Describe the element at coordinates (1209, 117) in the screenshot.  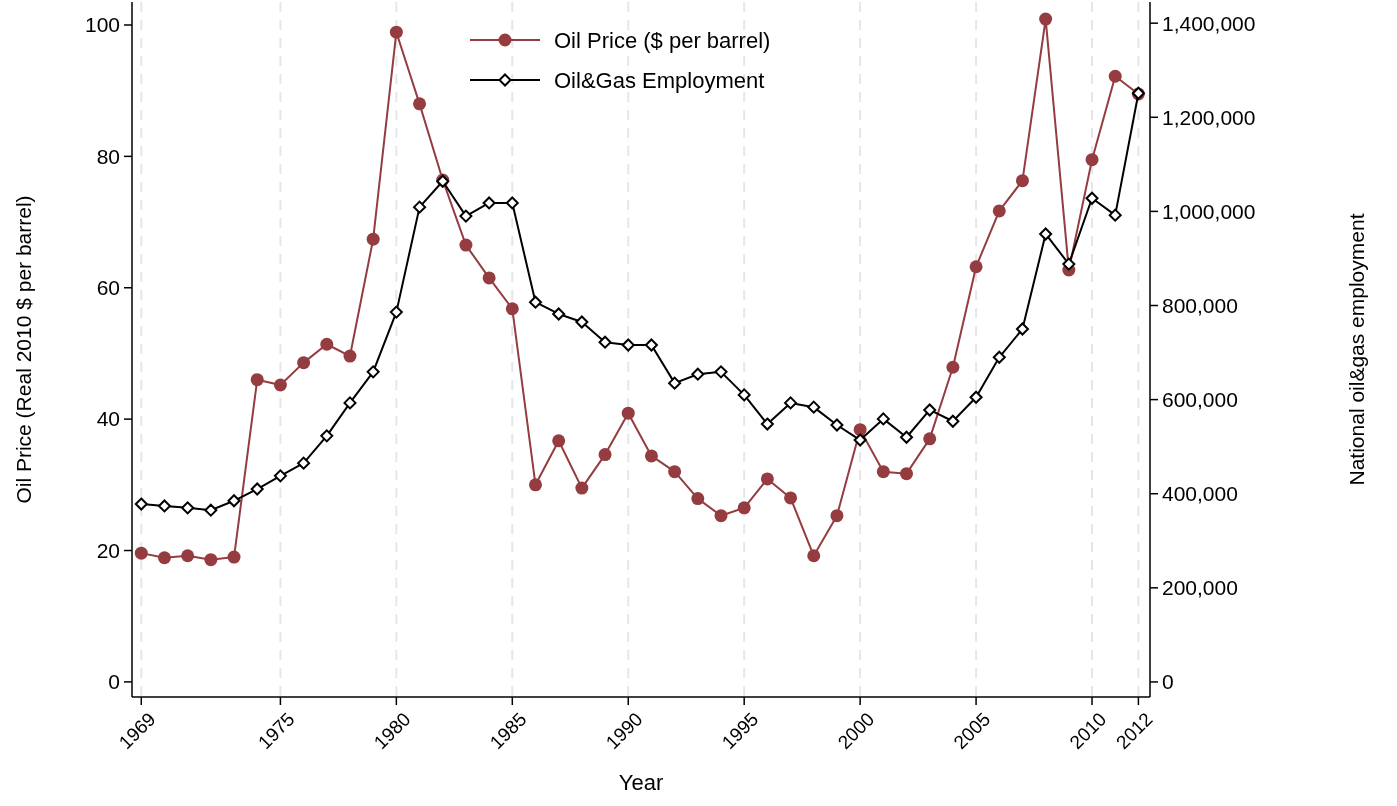
I see `y2-tick-label: 1,200,000` at that location.